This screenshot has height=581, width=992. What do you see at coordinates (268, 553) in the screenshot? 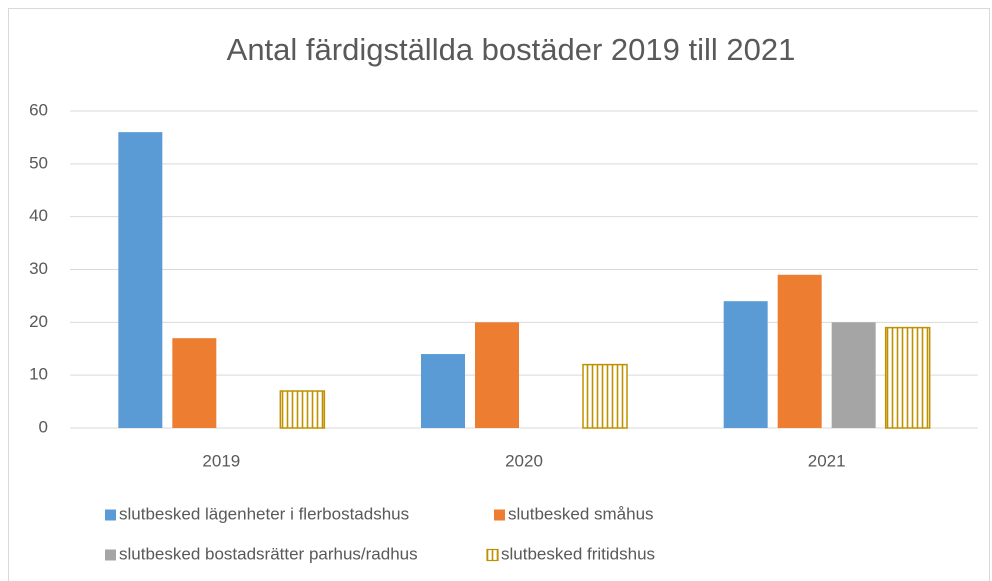
I see `legend-label: slutbesked bostadsrätter parhus/radhus` at bounding box center [268, 553].